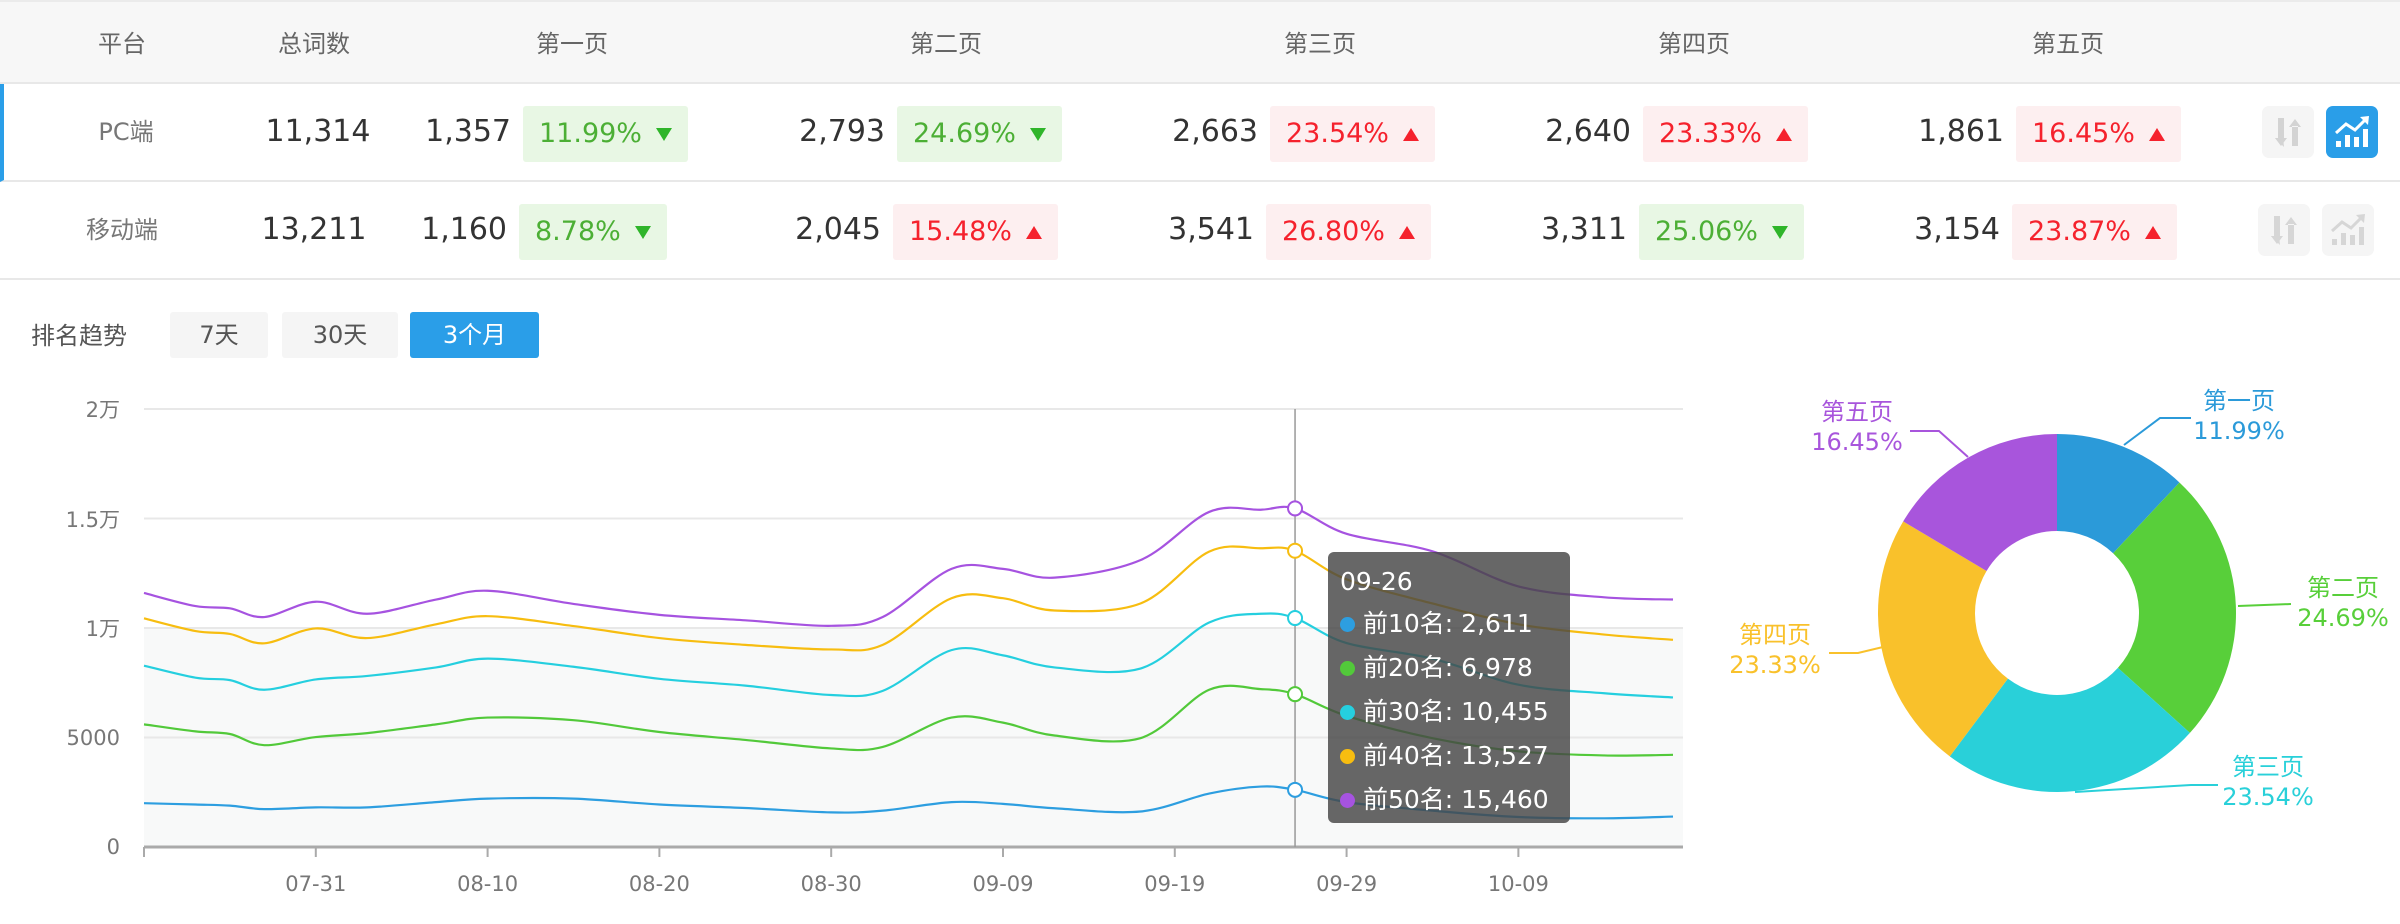 This screenshot has height=924, width=2400. Describe the element at coordinates (838, 229) in the screenshot. I see `page-count: 2,045` at that location.